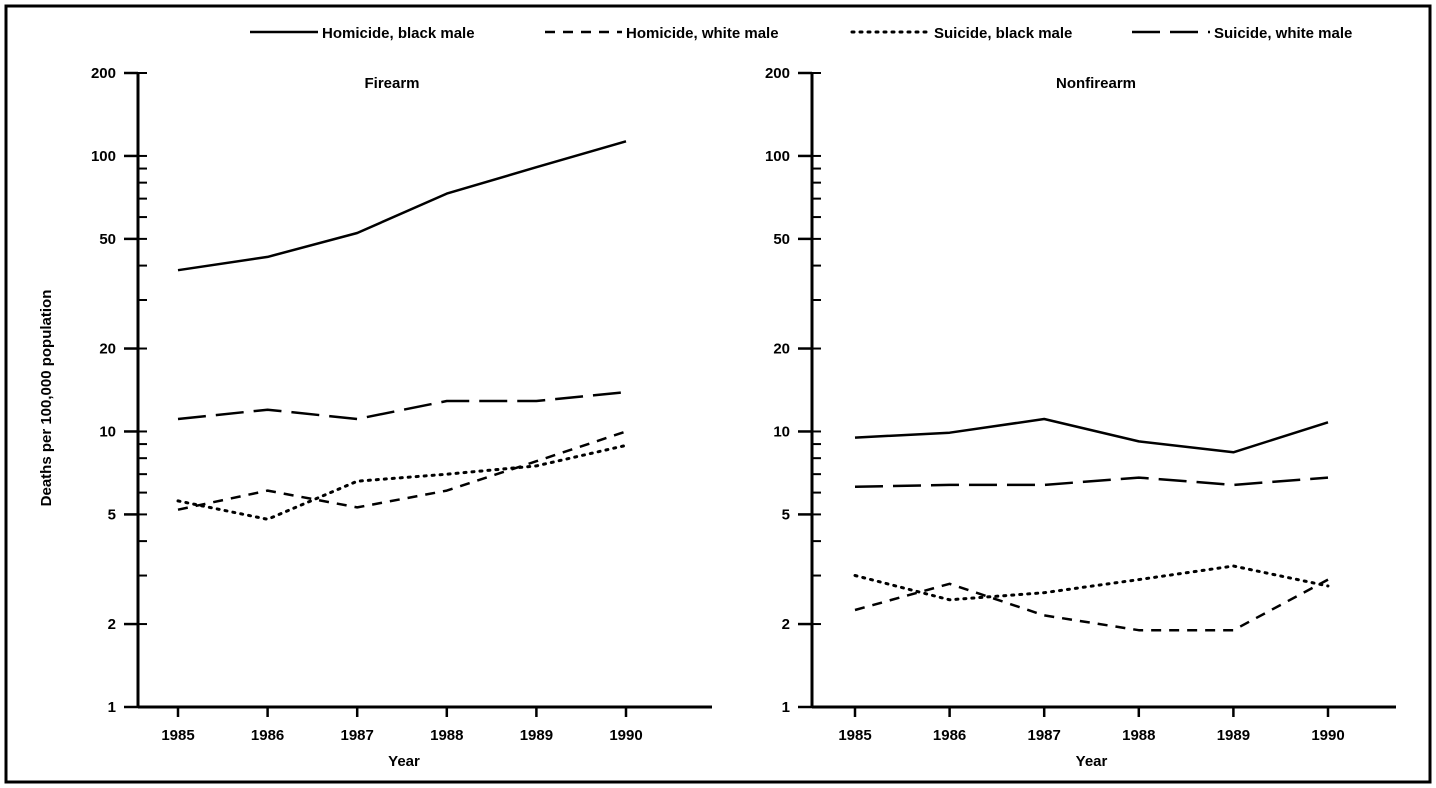 This screenshot has height=788, width=1436. I want to click on legend-item-suicide-white-male: Suicide, white male, so click(1242, 33).